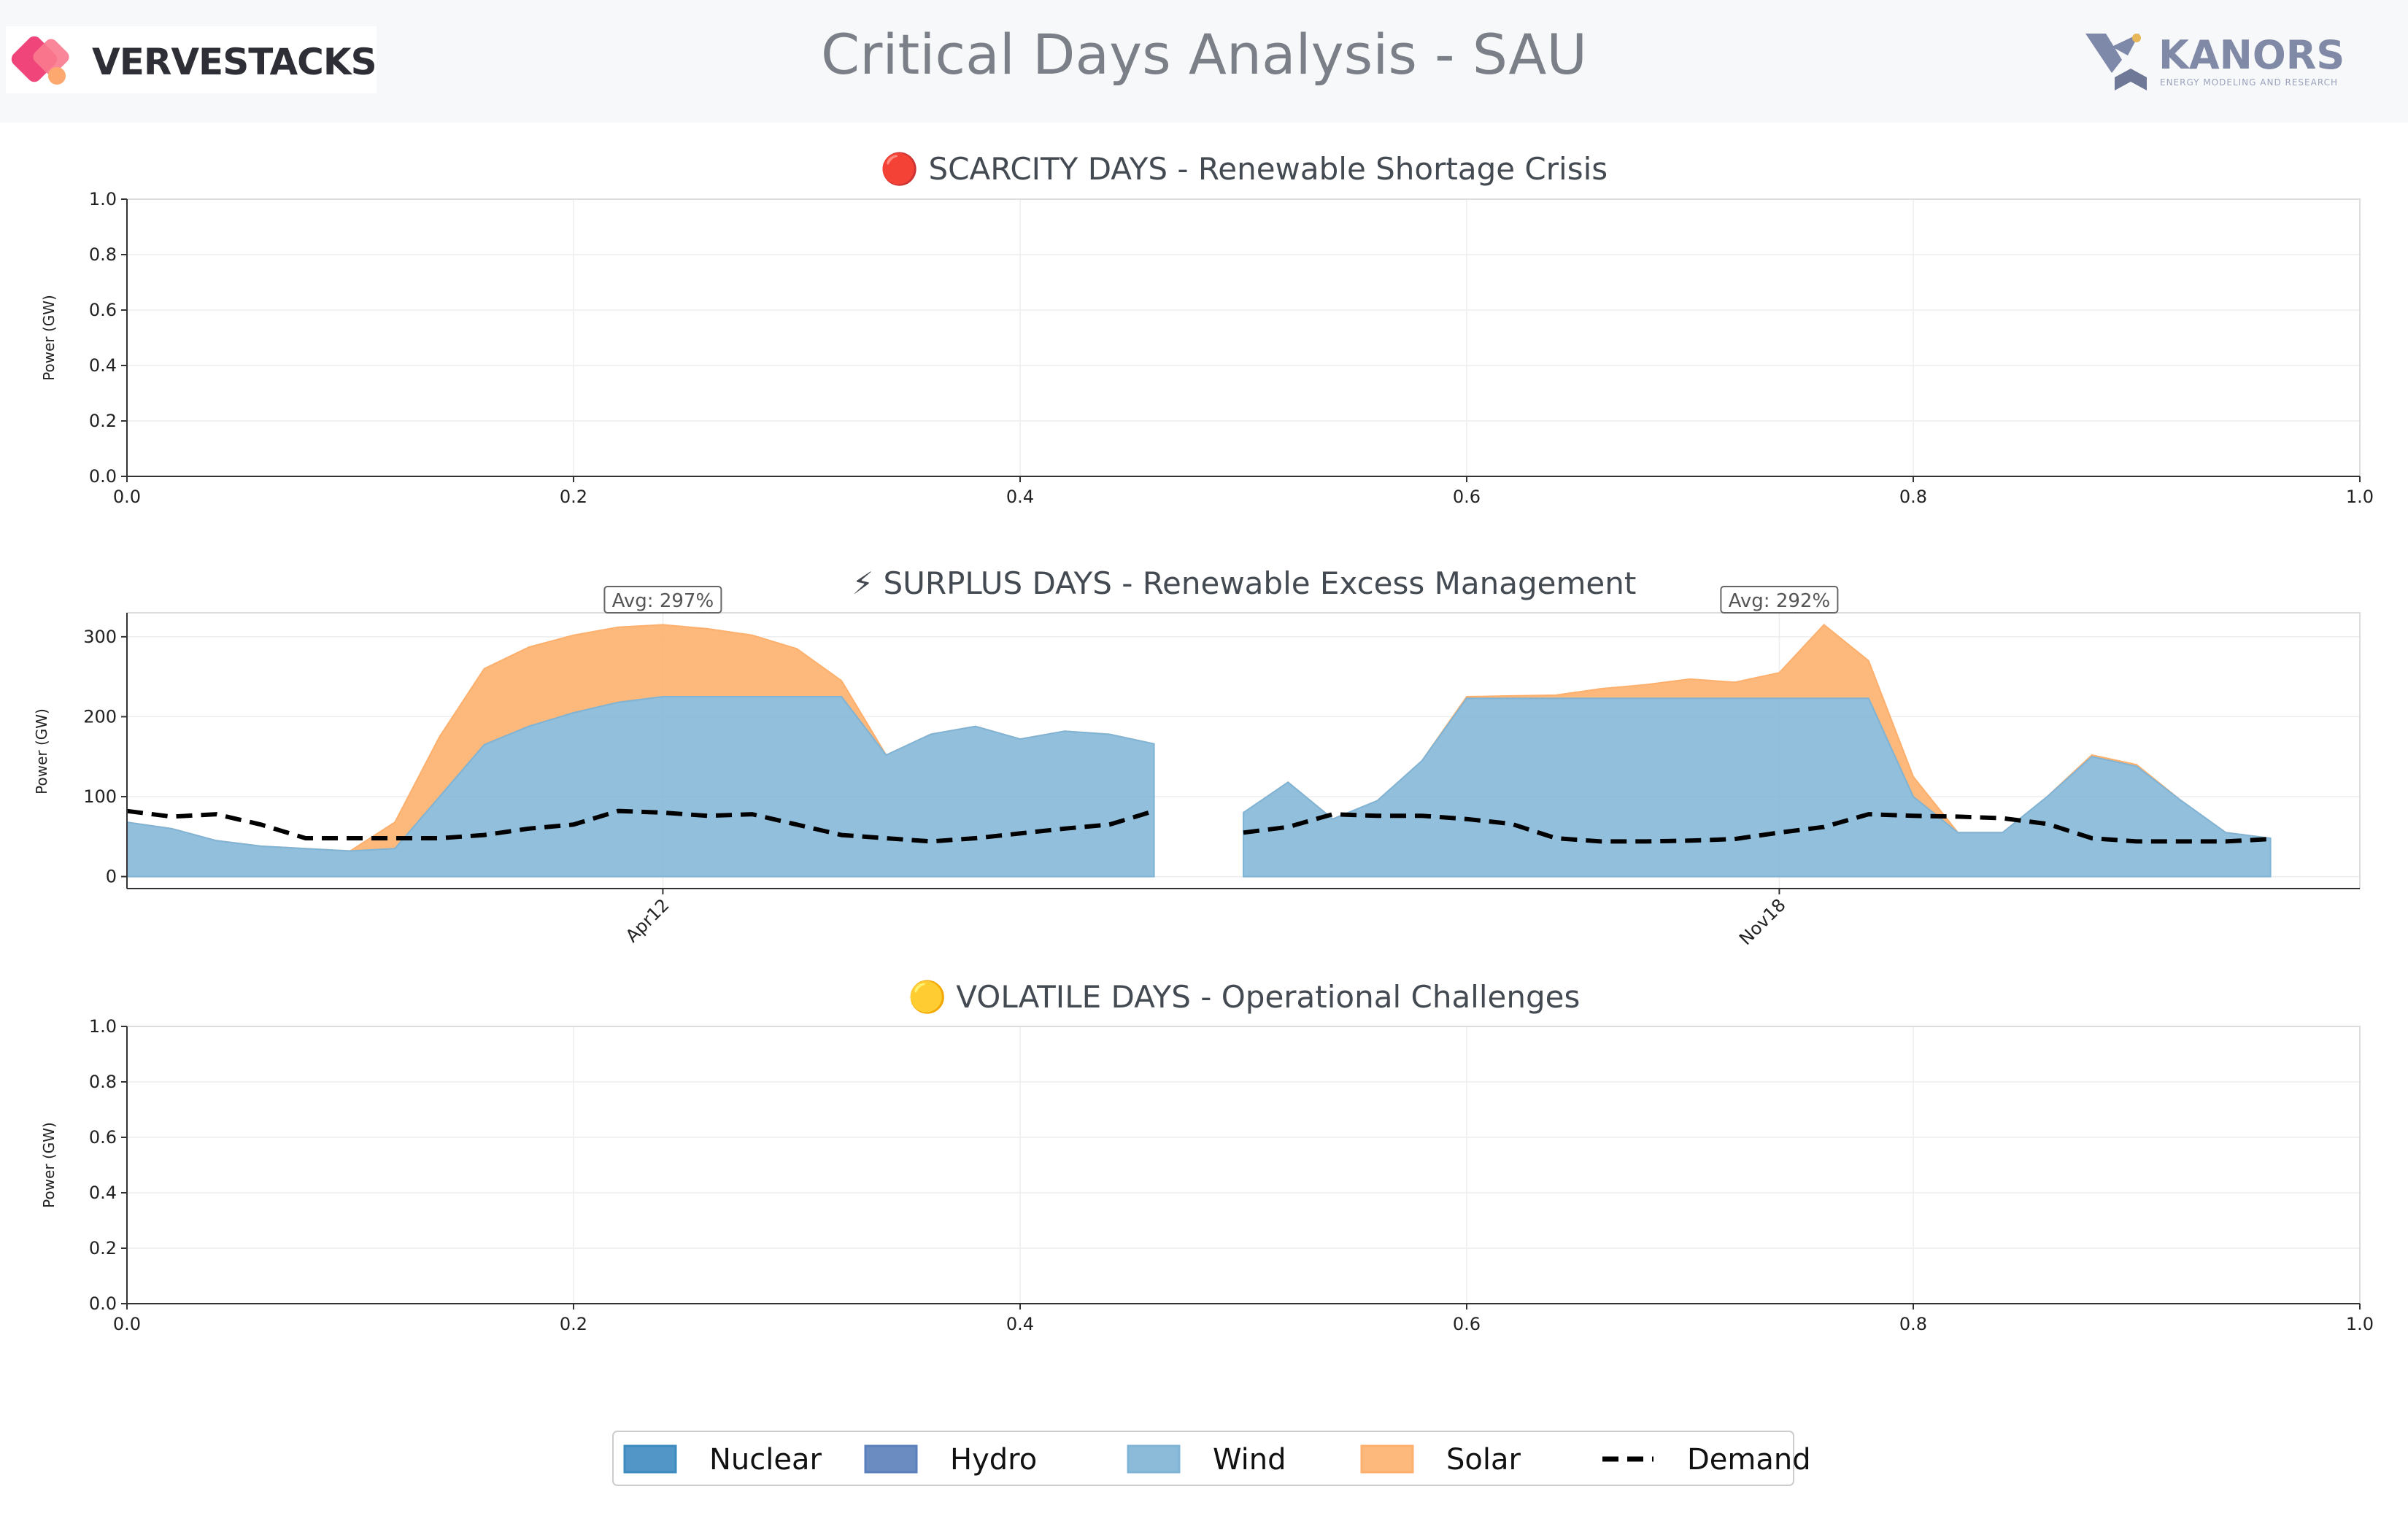  What do you see at coordinates (40, 61) in the screenshot?
I see `vervestacks-logo-icon` at bounding box center [40, 61].